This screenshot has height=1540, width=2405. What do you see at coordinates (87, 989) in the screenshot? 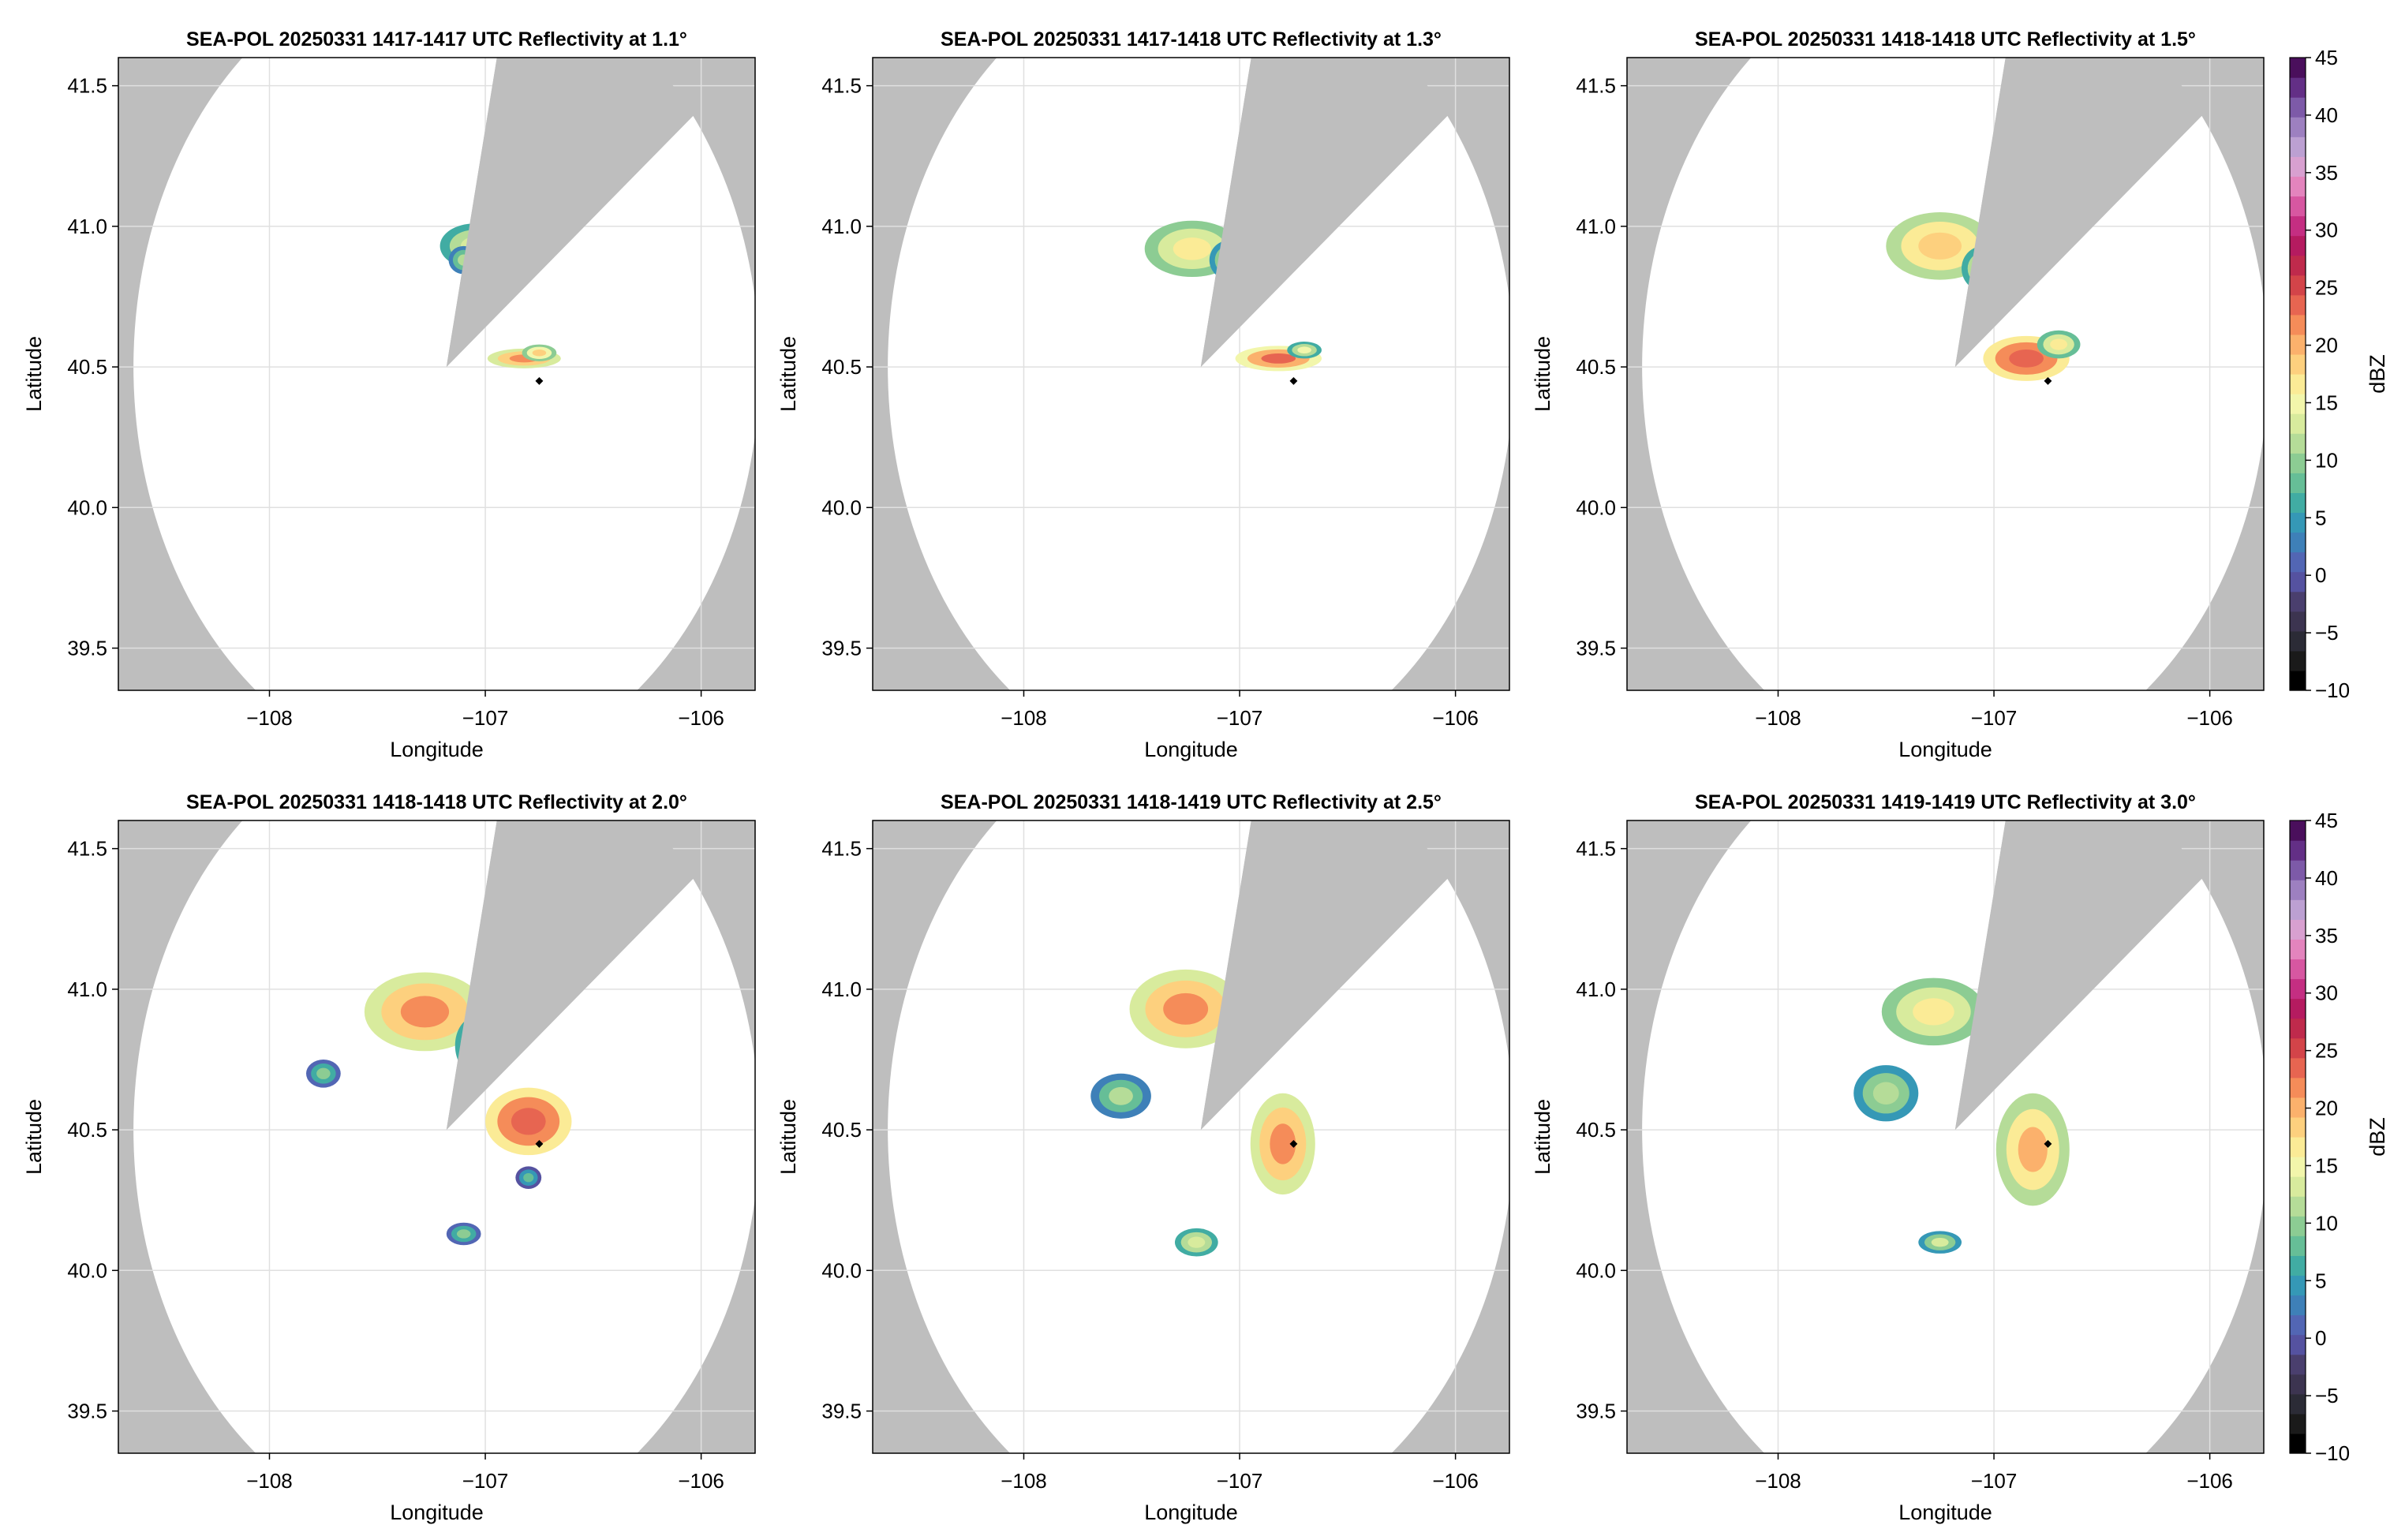
I see `y-tick-label: 41.0` at bounding box center [87, 989].